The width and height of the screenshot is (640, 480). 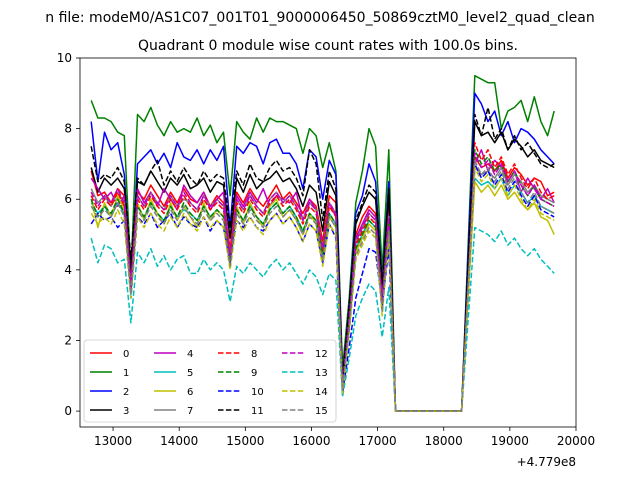 What do you see at coordinates (344, 437) in the screenshot?
I see `x-axis: 13000 14000 15000 16000 17000 18000 19000 20000` at bounding box center [344, 437].